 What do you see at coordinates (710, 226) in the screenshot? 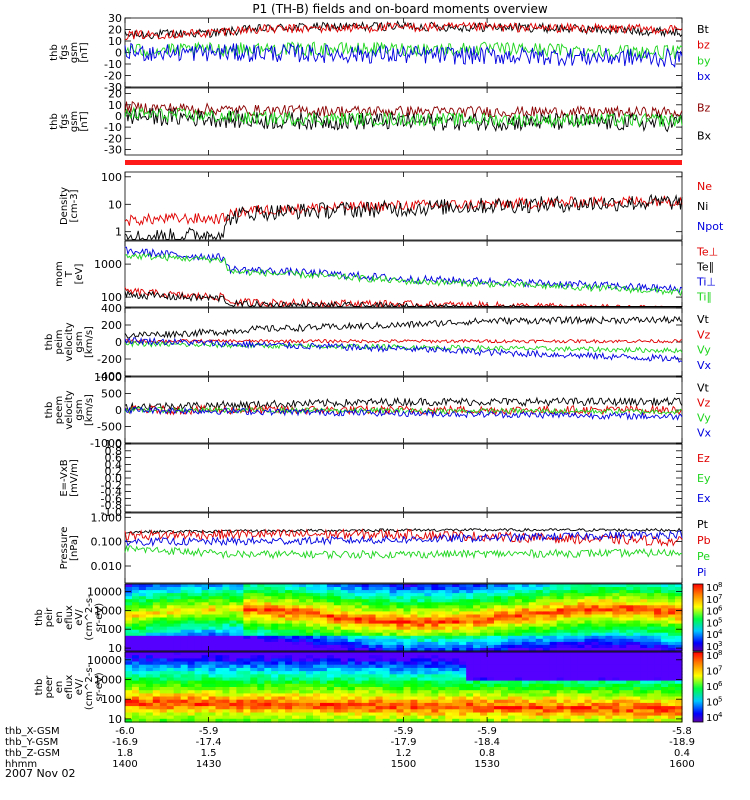
I see `density-legend-item: Npot` at bounding box center [710, 226].